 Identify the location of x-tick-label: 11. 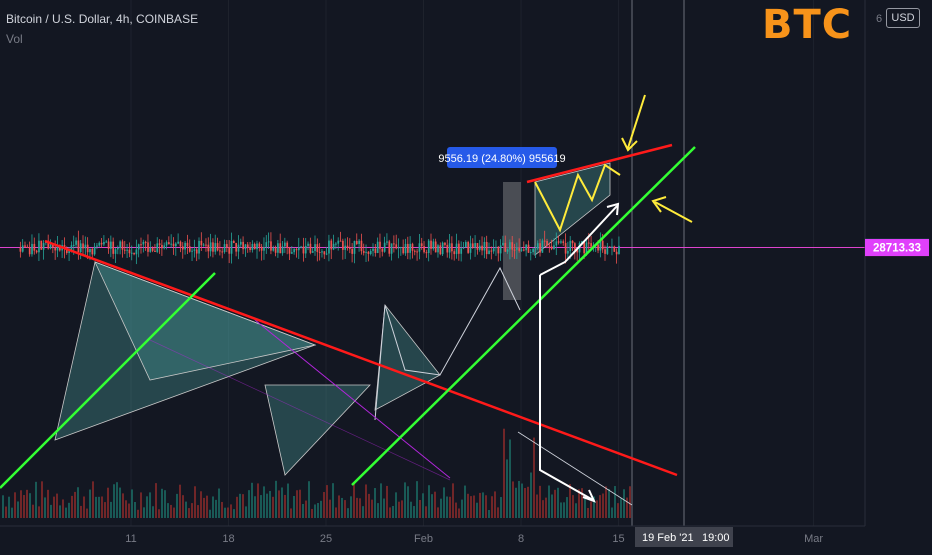
(130, 539).